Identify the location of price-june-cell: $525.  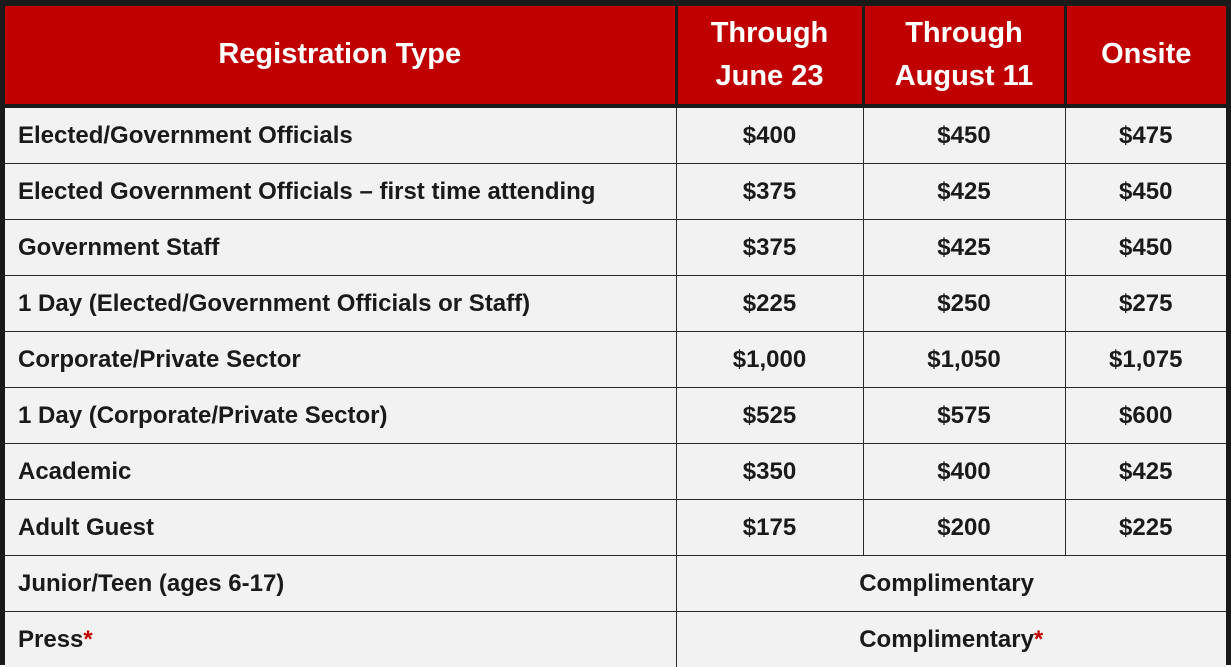
(769, 416).